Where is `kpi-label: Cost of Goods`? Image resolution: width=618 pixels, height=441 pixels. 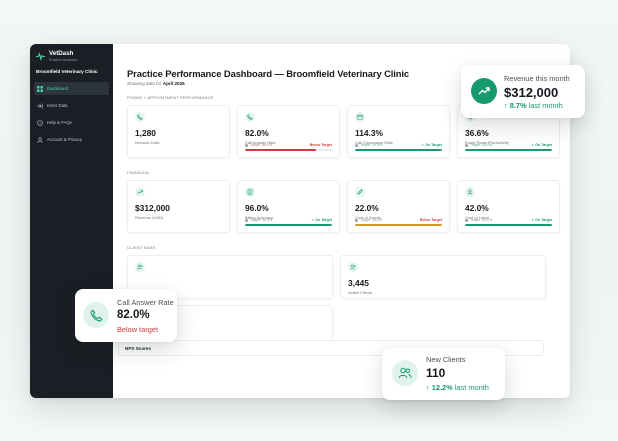 kpi-label: Cost of Goods is located at coordinates (368, 217).